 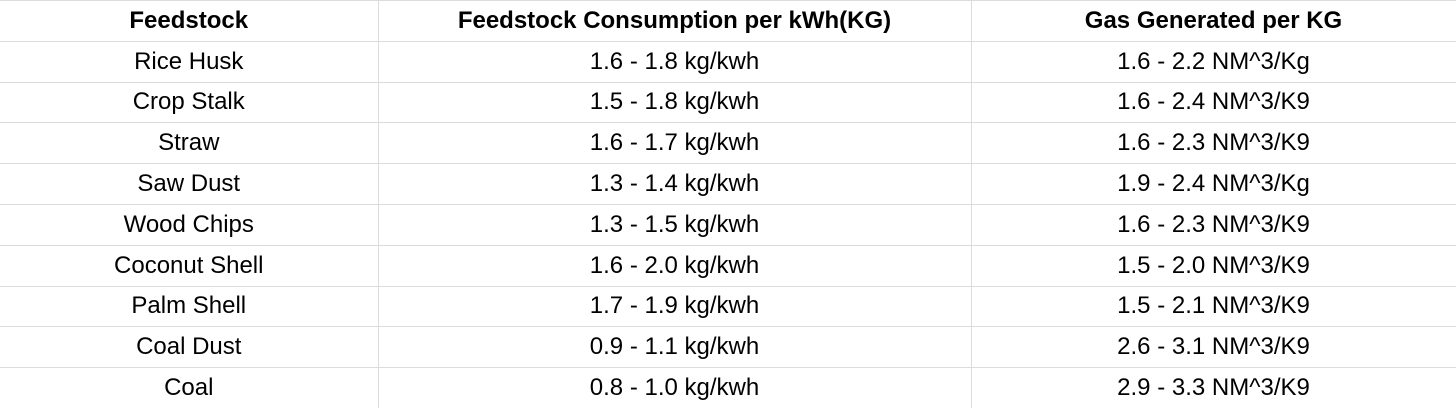 I want to click on feedstock-cell: Crop Stalk, so click(x=189, y=102).